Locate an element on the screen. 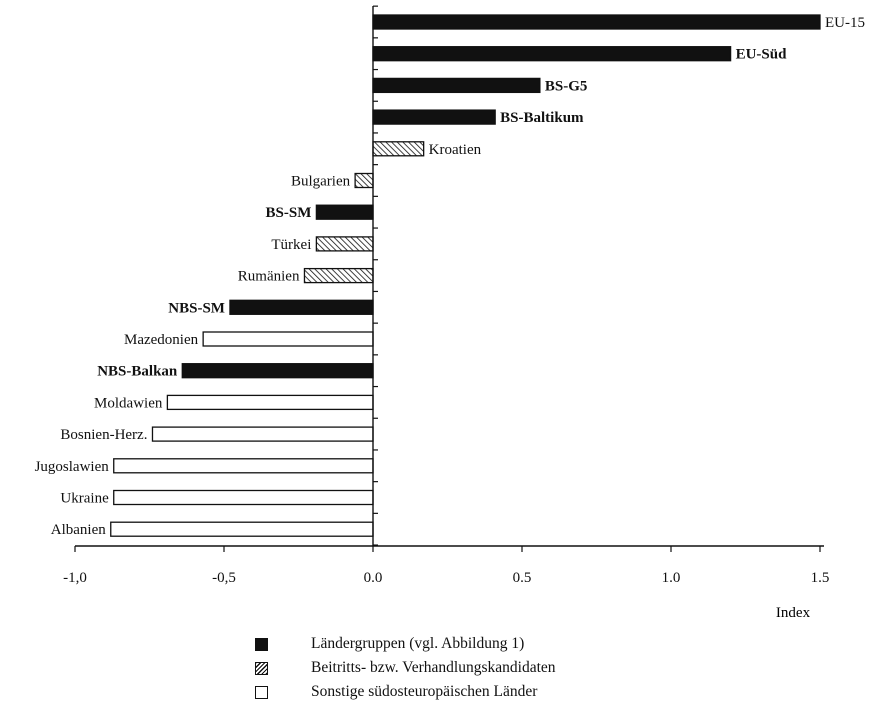 The width and height of the screenshot is (893, 709). legend-swatch-white is located at coordinates (261, 692).